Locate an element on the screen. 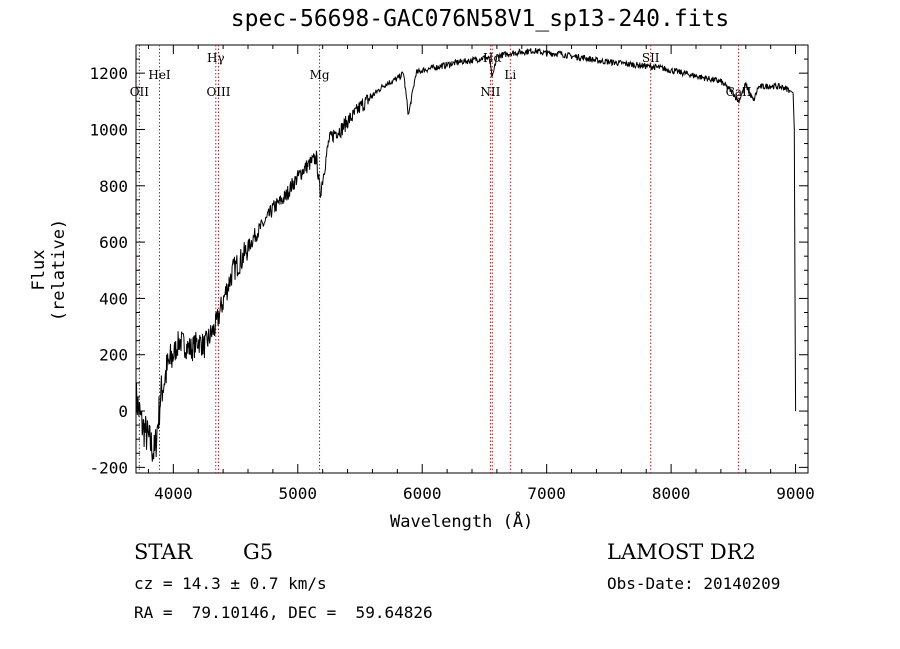  coordinates-text: RA = 79.10146, DEC = 59.64826 is located at coordinates (283, 612).